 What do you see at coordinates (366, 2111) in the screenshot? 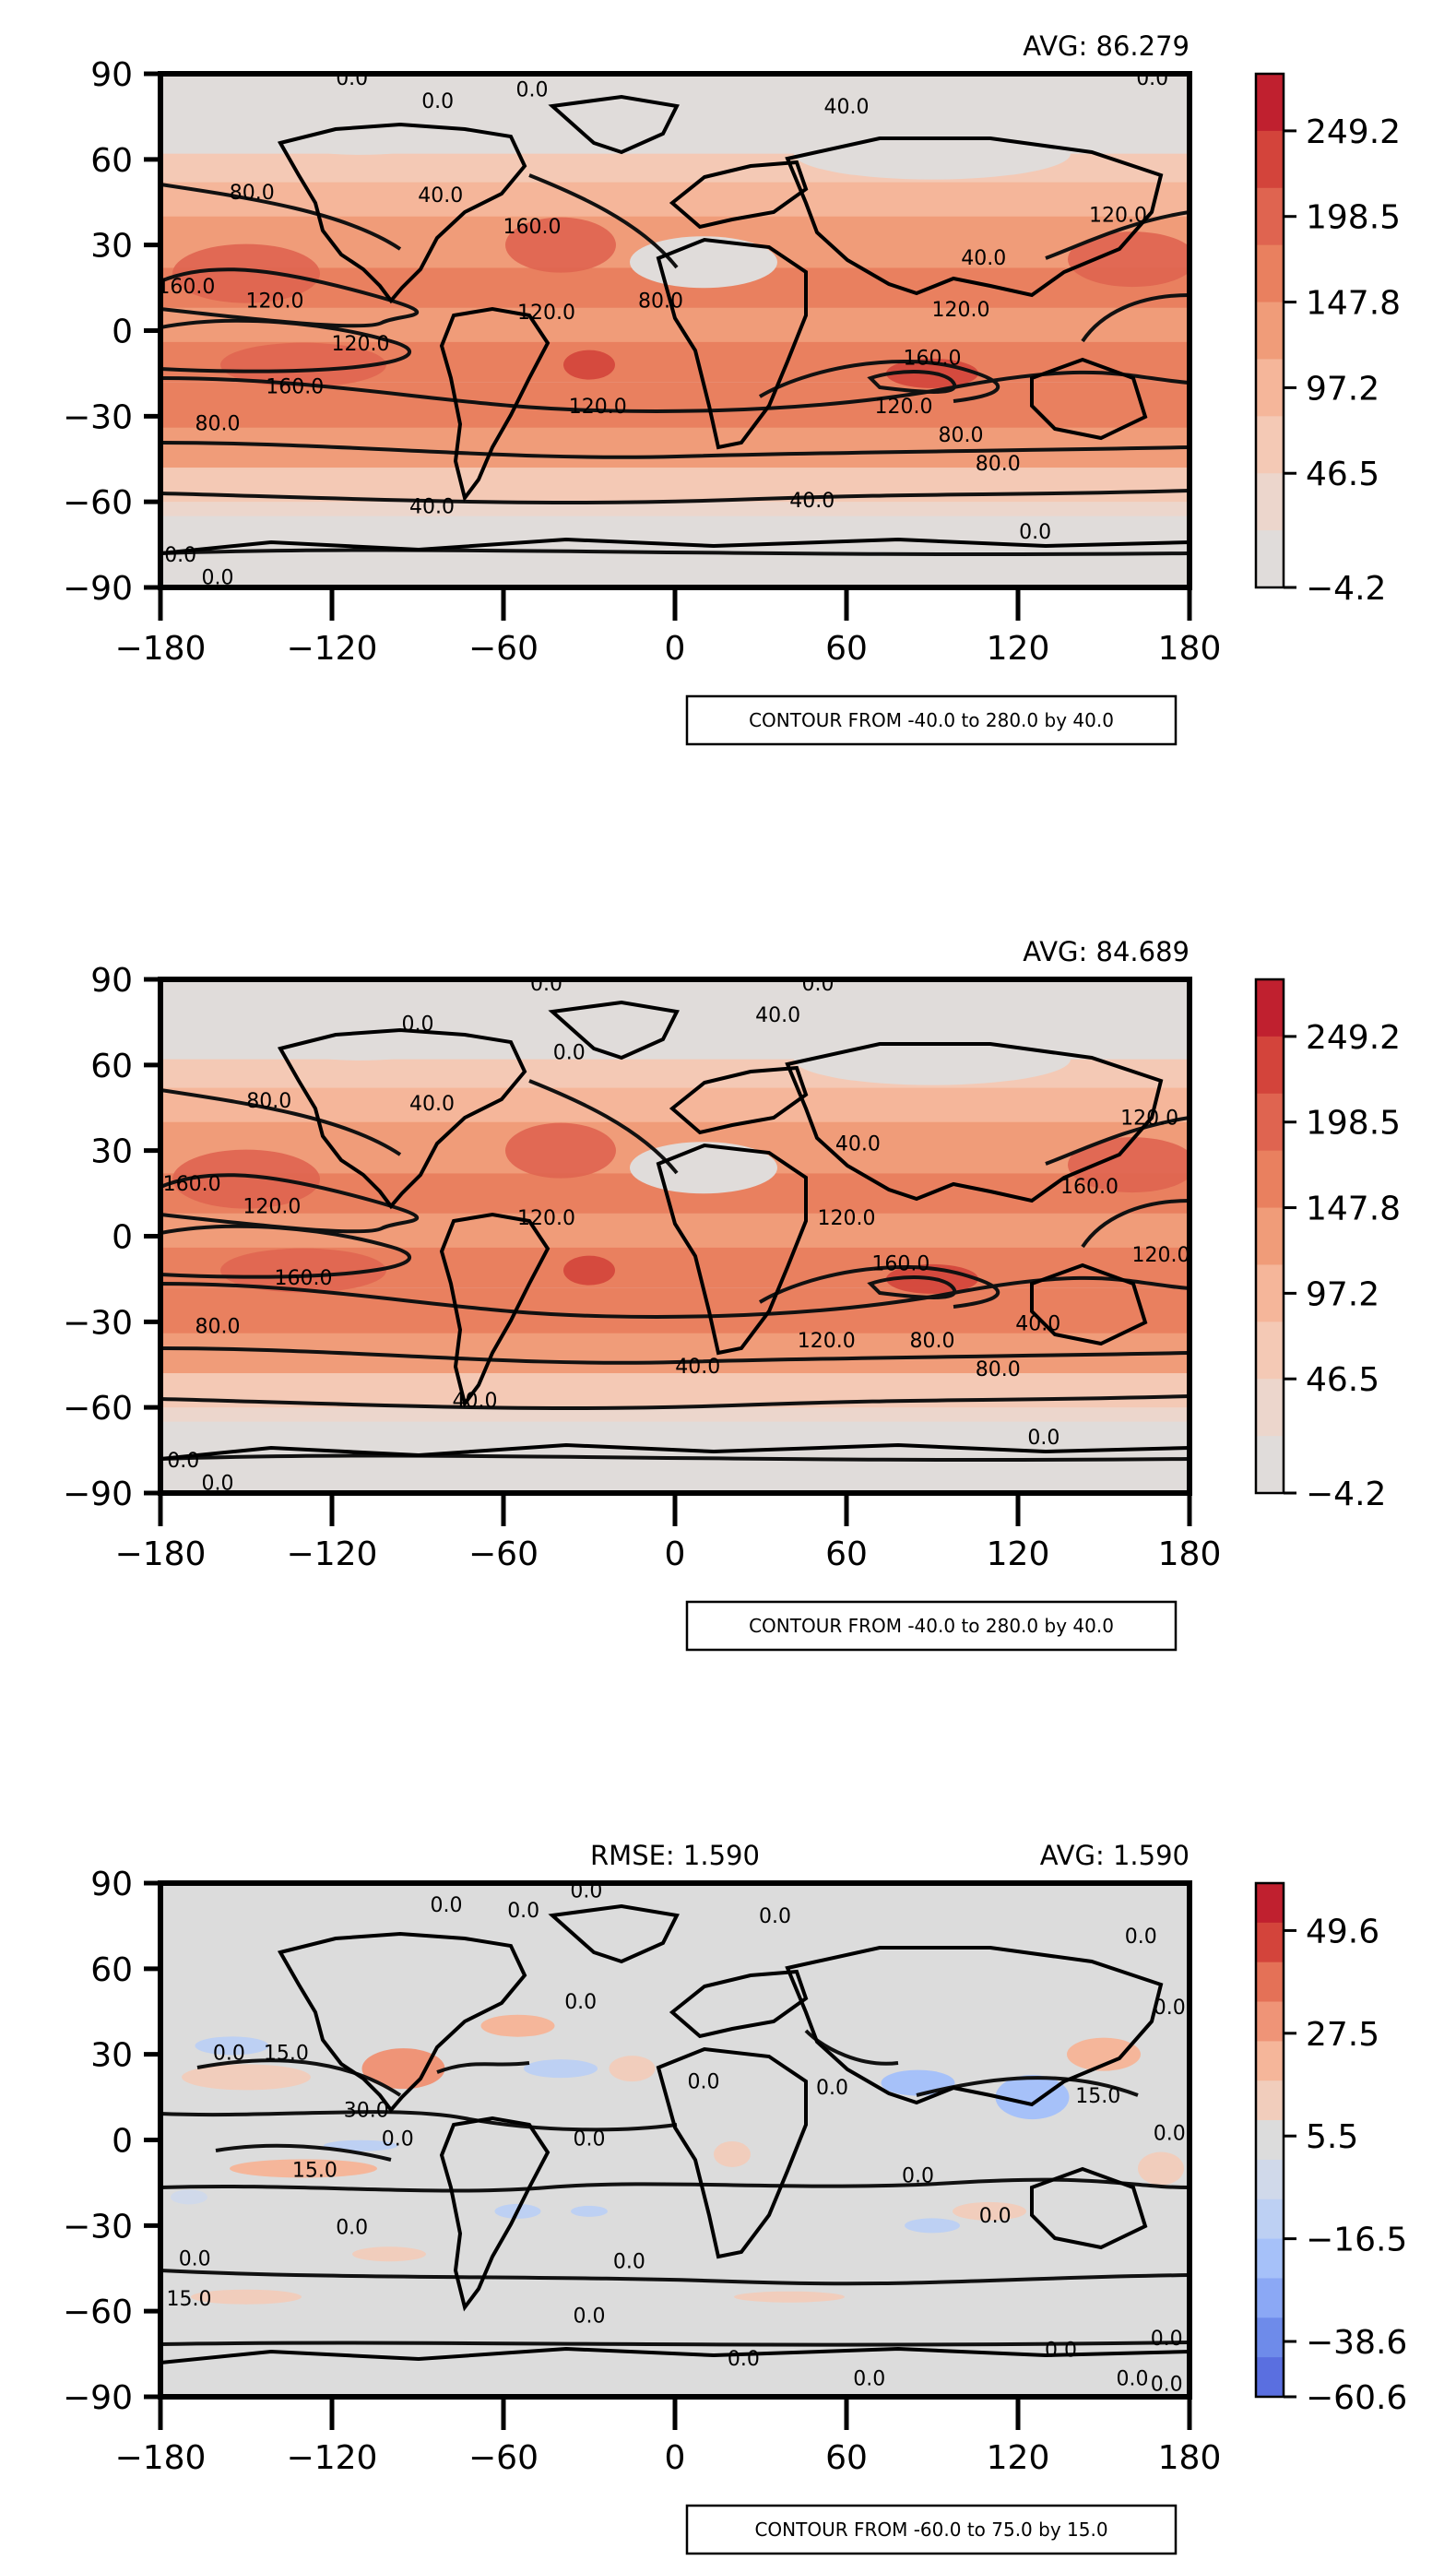
I see `contour-label: 30.0` at bounding box center [366, 2111].